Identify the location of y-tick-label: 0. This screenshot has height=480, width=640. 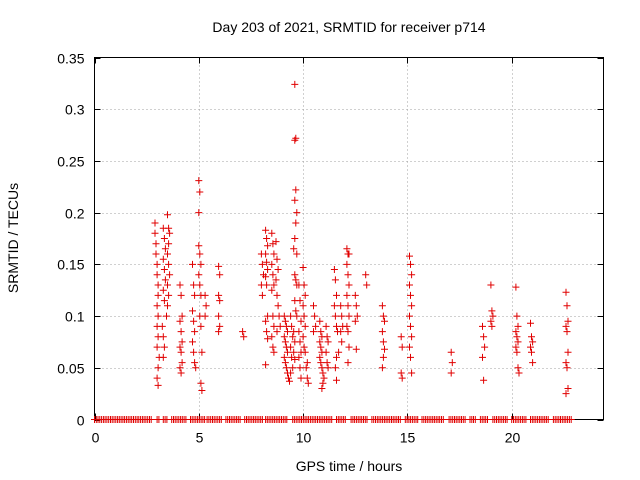
(81, 421).